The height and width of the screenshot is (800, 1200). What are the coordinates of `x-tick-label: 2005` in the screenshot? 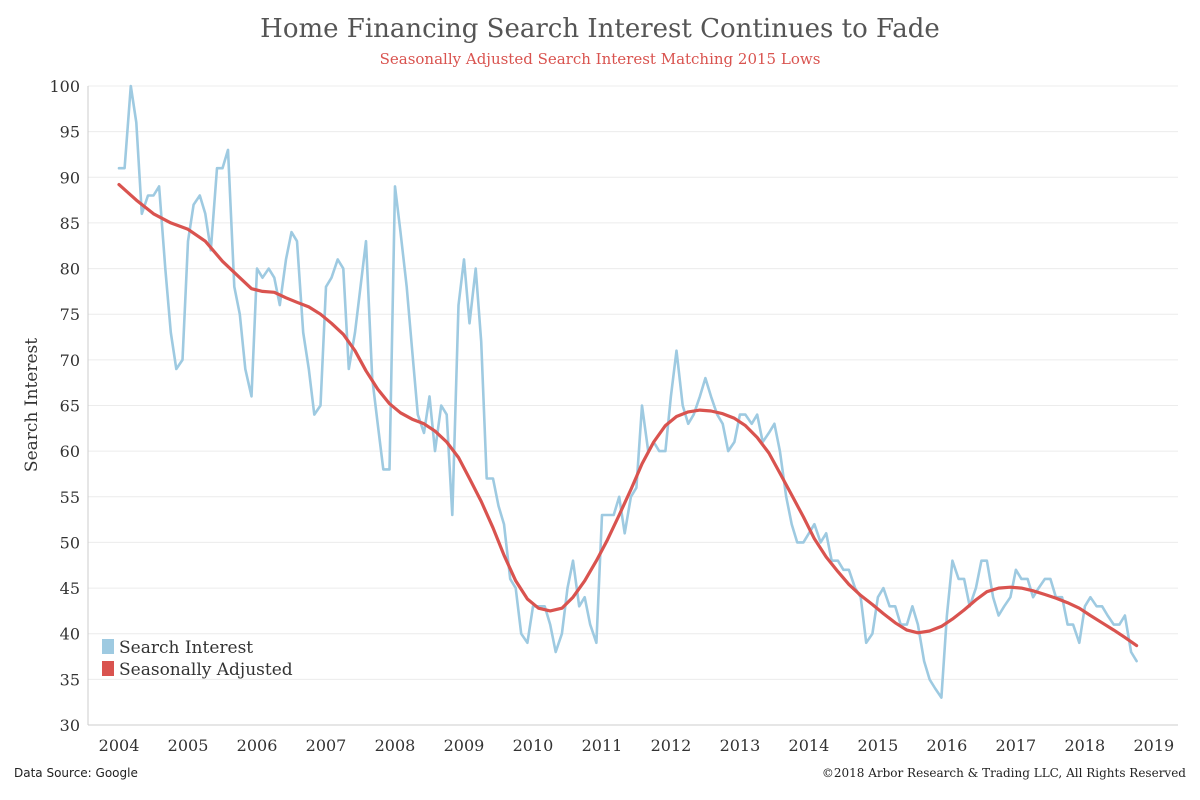 It's located at (188, 745).